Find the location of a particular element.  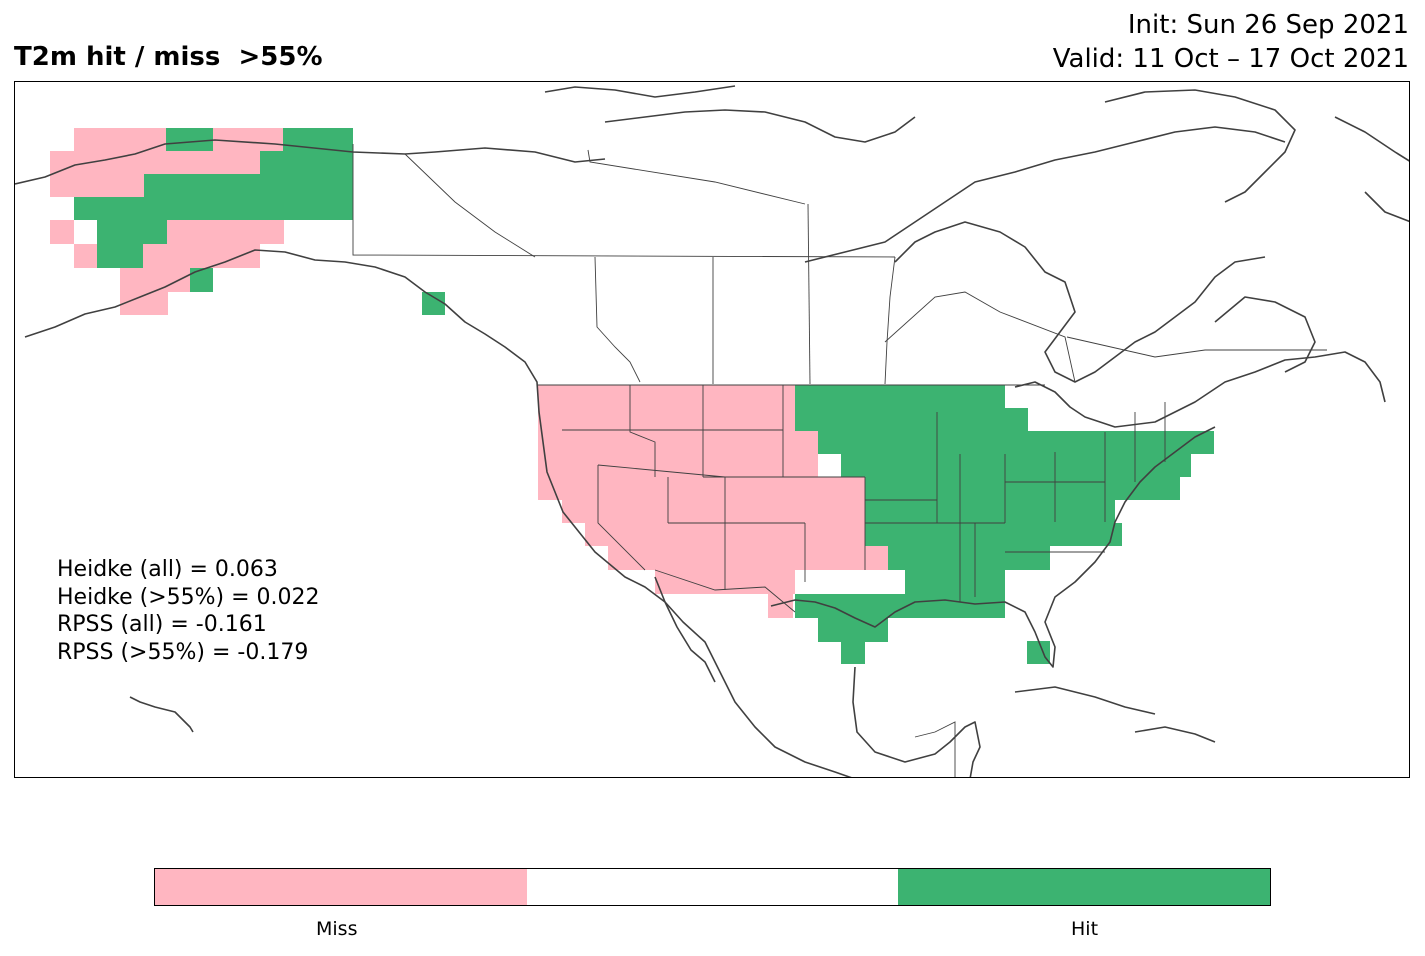

rpss-55: RPSS (>55%) = -0.179 is located at coordinates (183, 652).